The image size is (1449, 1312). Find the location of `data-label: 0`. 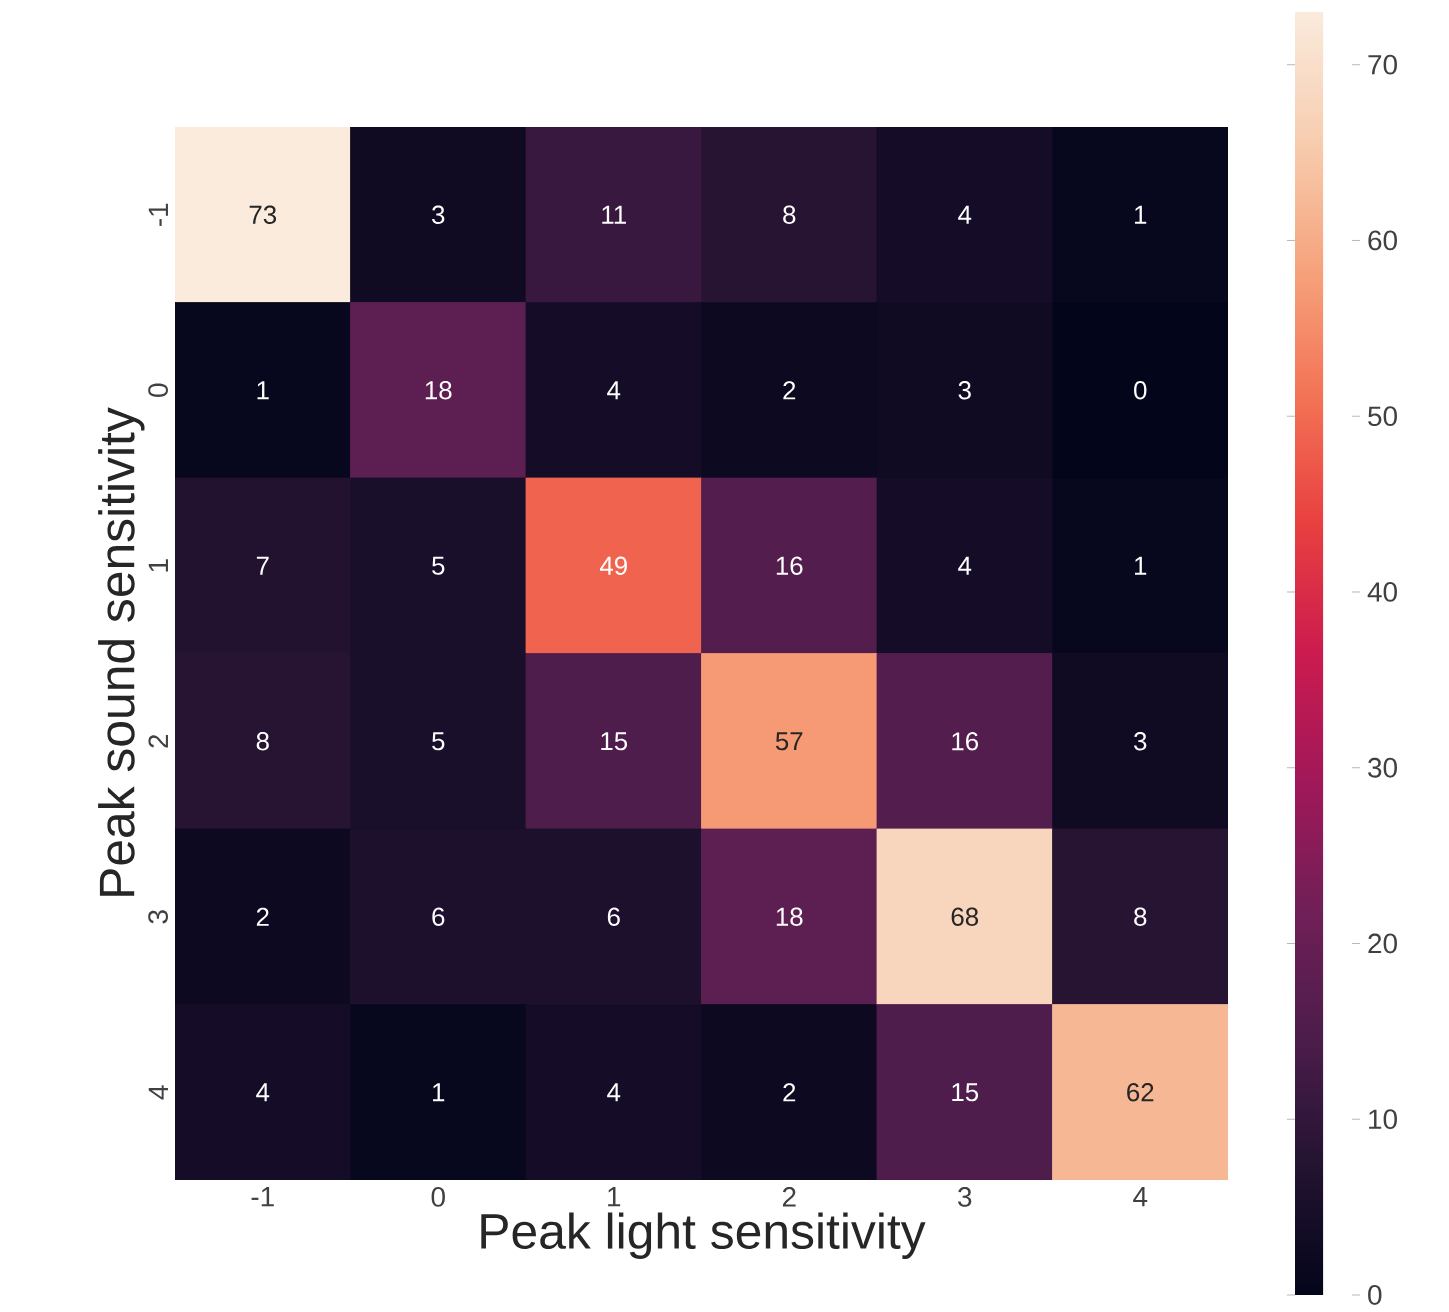

data-label: 0 is located at coordinates (1140, 390).